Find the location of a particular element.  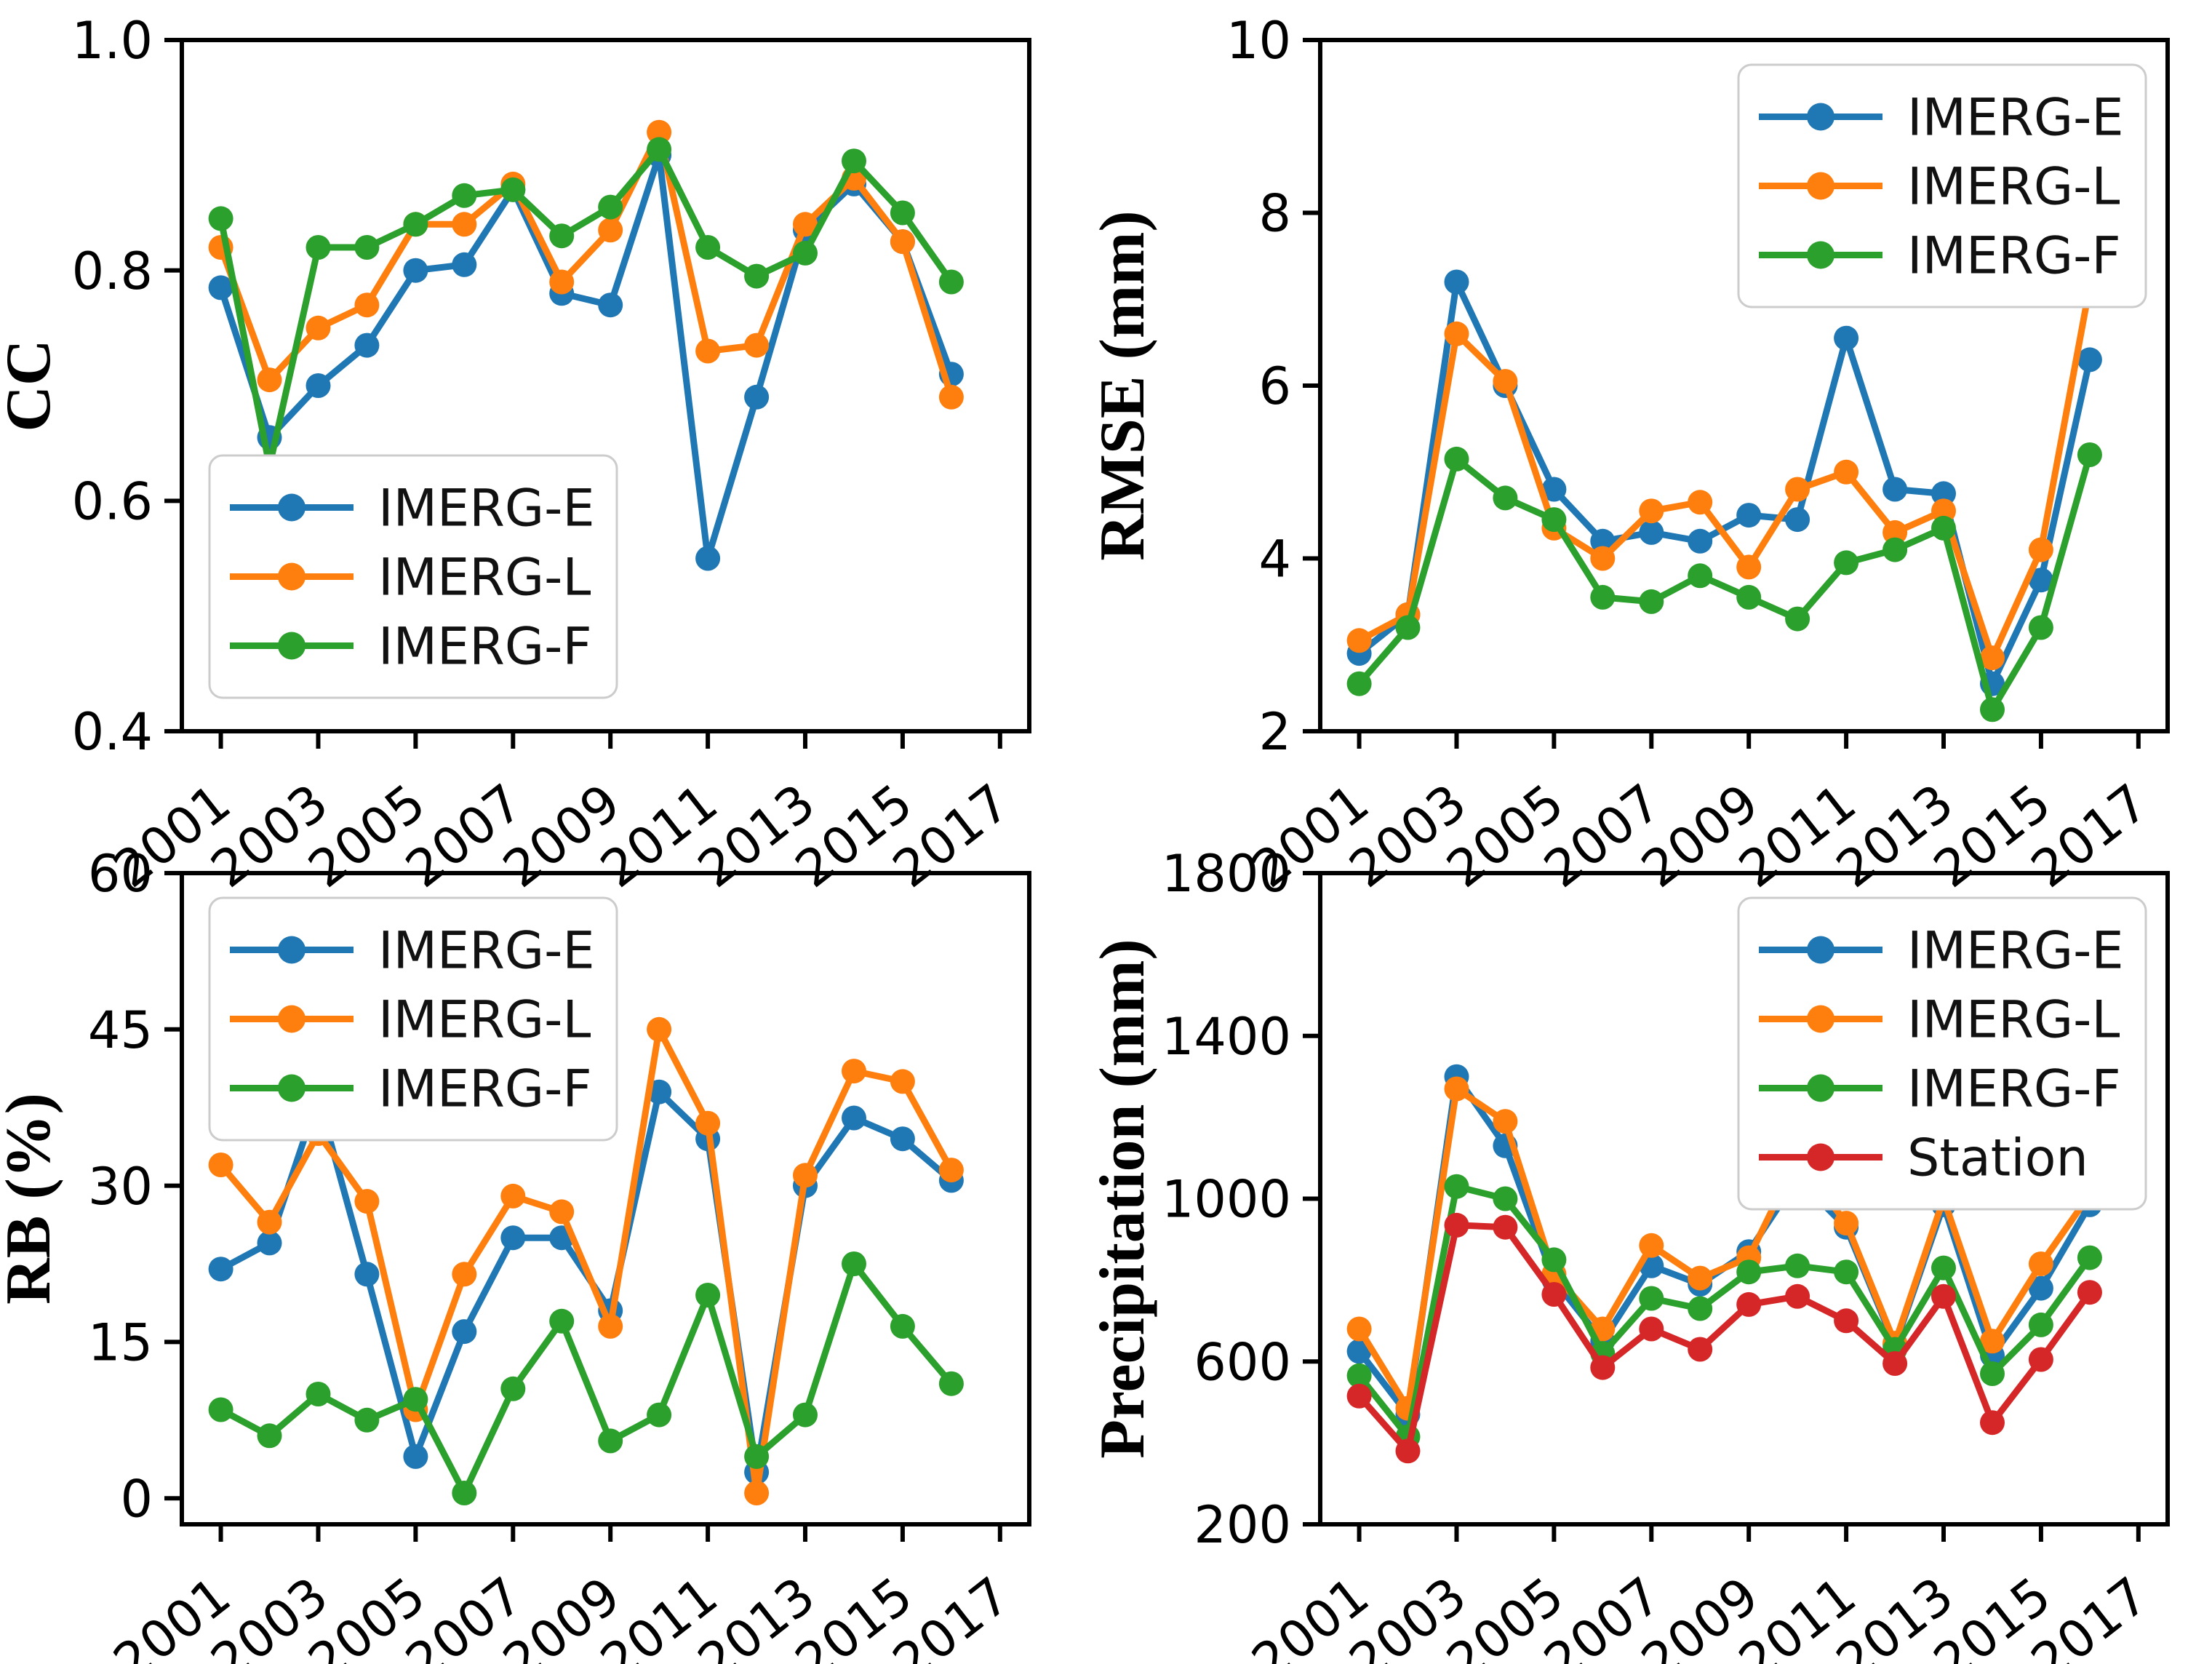

legend: IMERG-E IMERG-L IMERG-F is located at coordinates (413, 1019).